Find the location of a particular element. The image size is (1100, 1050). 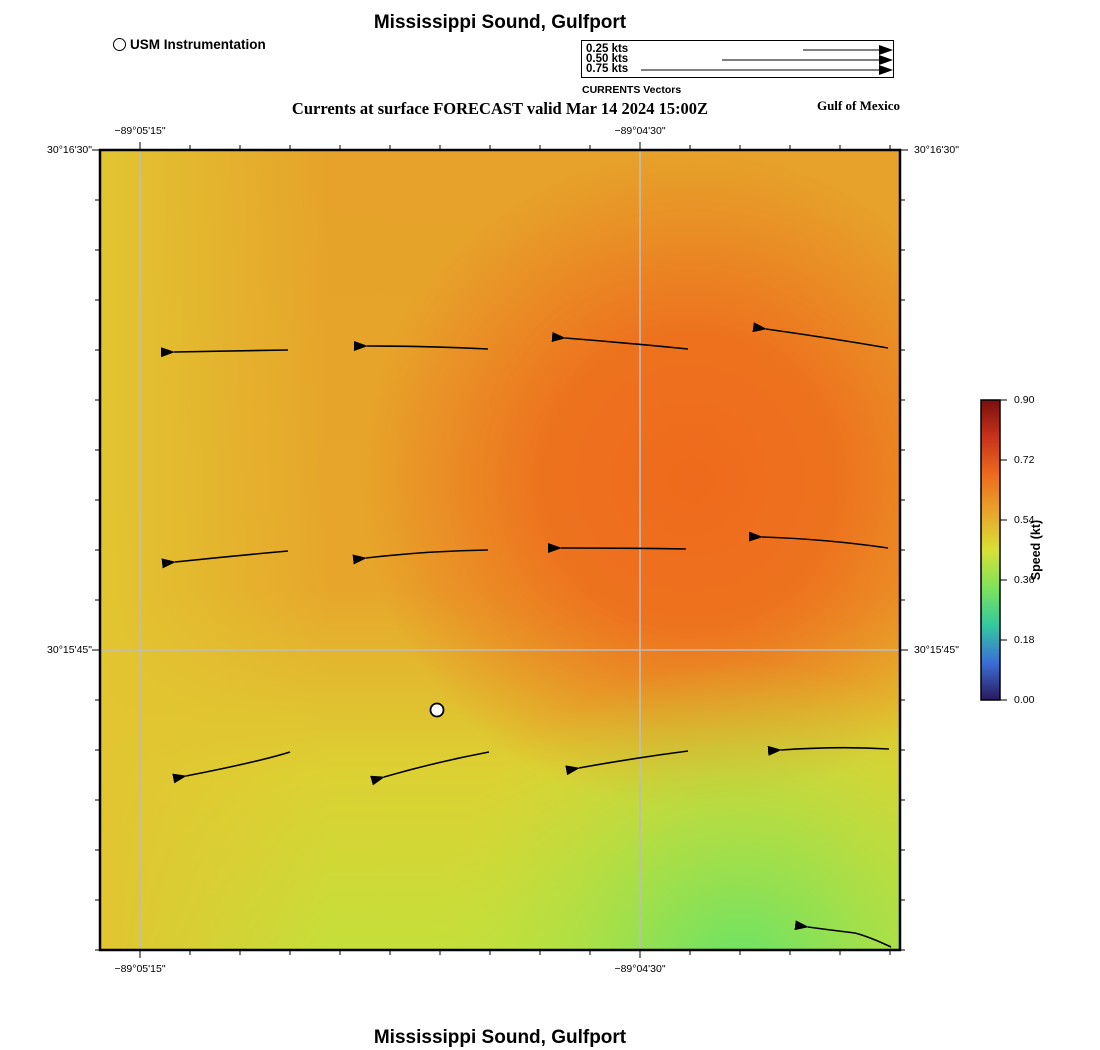

colorbar-tick-label-072: 0.72 is located at coordinates (1024, 460).